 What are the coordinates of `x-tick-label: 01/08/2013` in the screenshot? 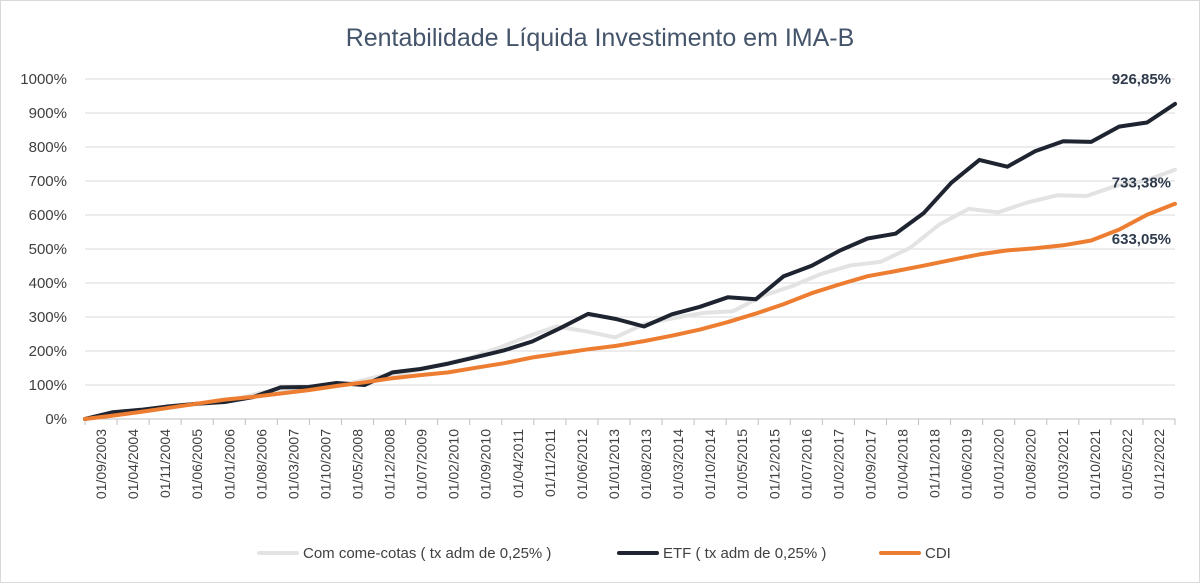 It's located at (646, 464).